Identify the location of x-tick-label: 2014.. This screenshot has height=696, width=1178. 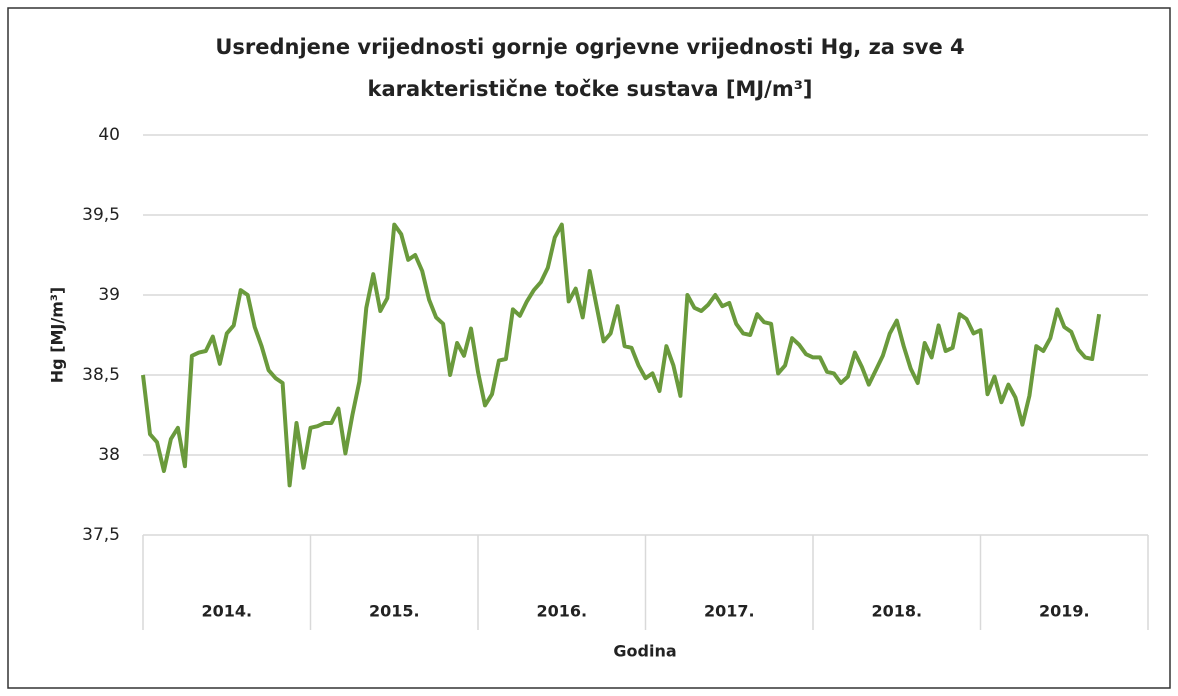
(226, 611).